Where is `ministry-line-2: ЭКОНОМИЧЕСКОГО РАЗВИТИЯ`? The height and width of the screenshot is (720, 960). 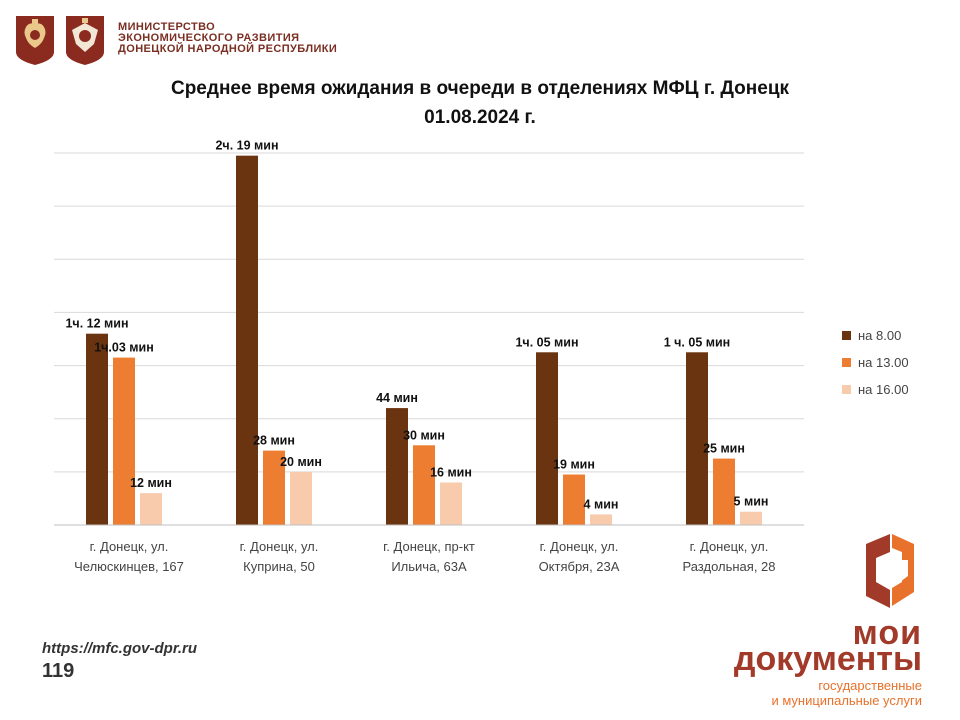 ministry-line-2: ЭКОНОМИЧЕСКОГО РАЗВИТИЯ is located at coordinates (209, 38).